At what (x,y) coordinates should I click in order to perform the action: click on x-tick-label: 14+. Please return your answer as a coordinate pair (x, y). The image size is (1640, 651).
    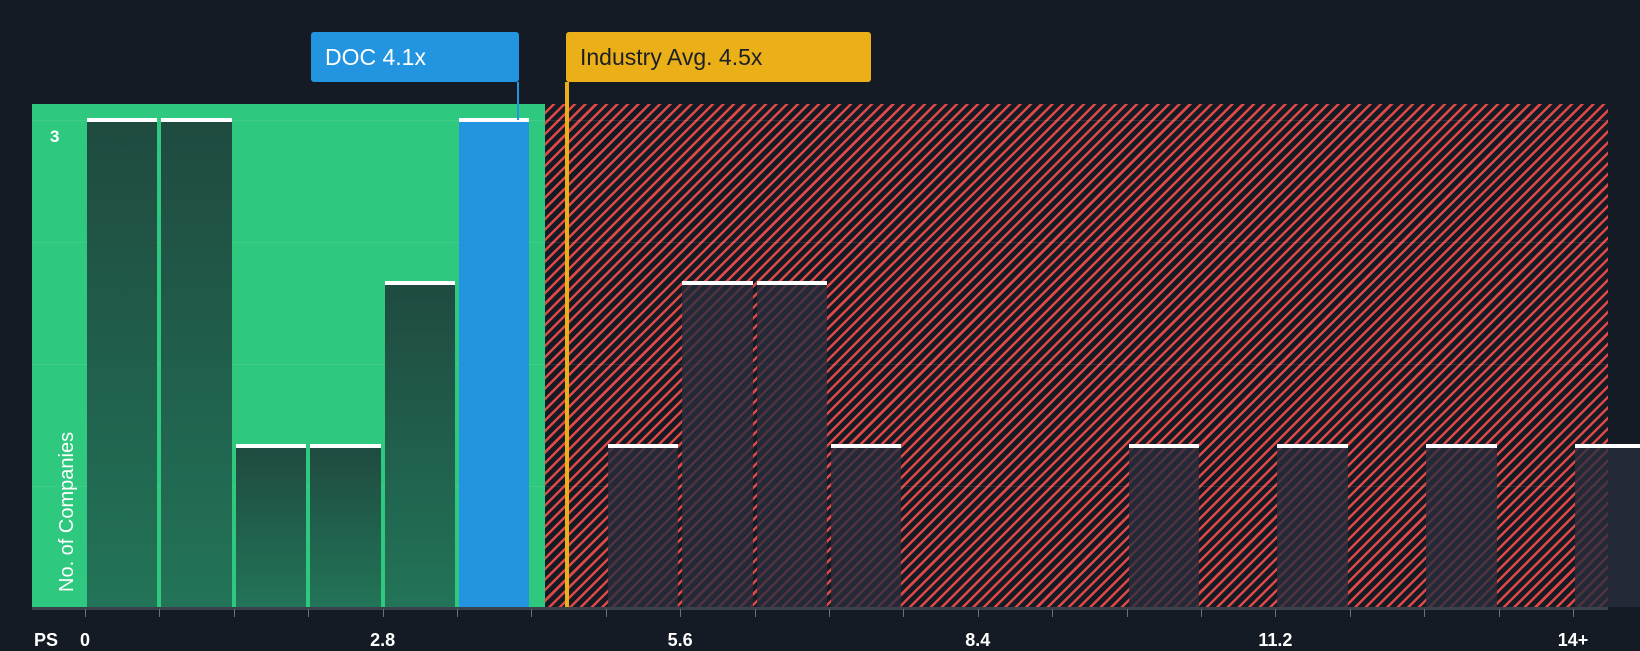
    Looking at the image, I should click on (1573, 640).